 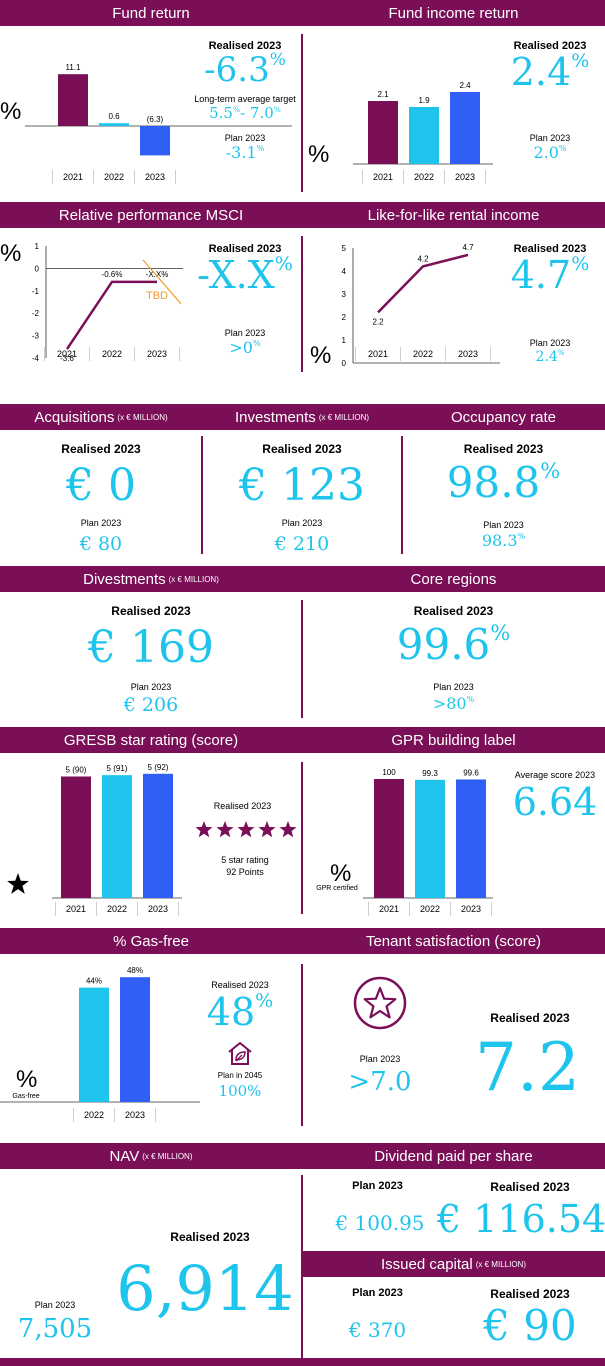 I want to click on header-fund-return: Fund return, so click(x=151, y=13).